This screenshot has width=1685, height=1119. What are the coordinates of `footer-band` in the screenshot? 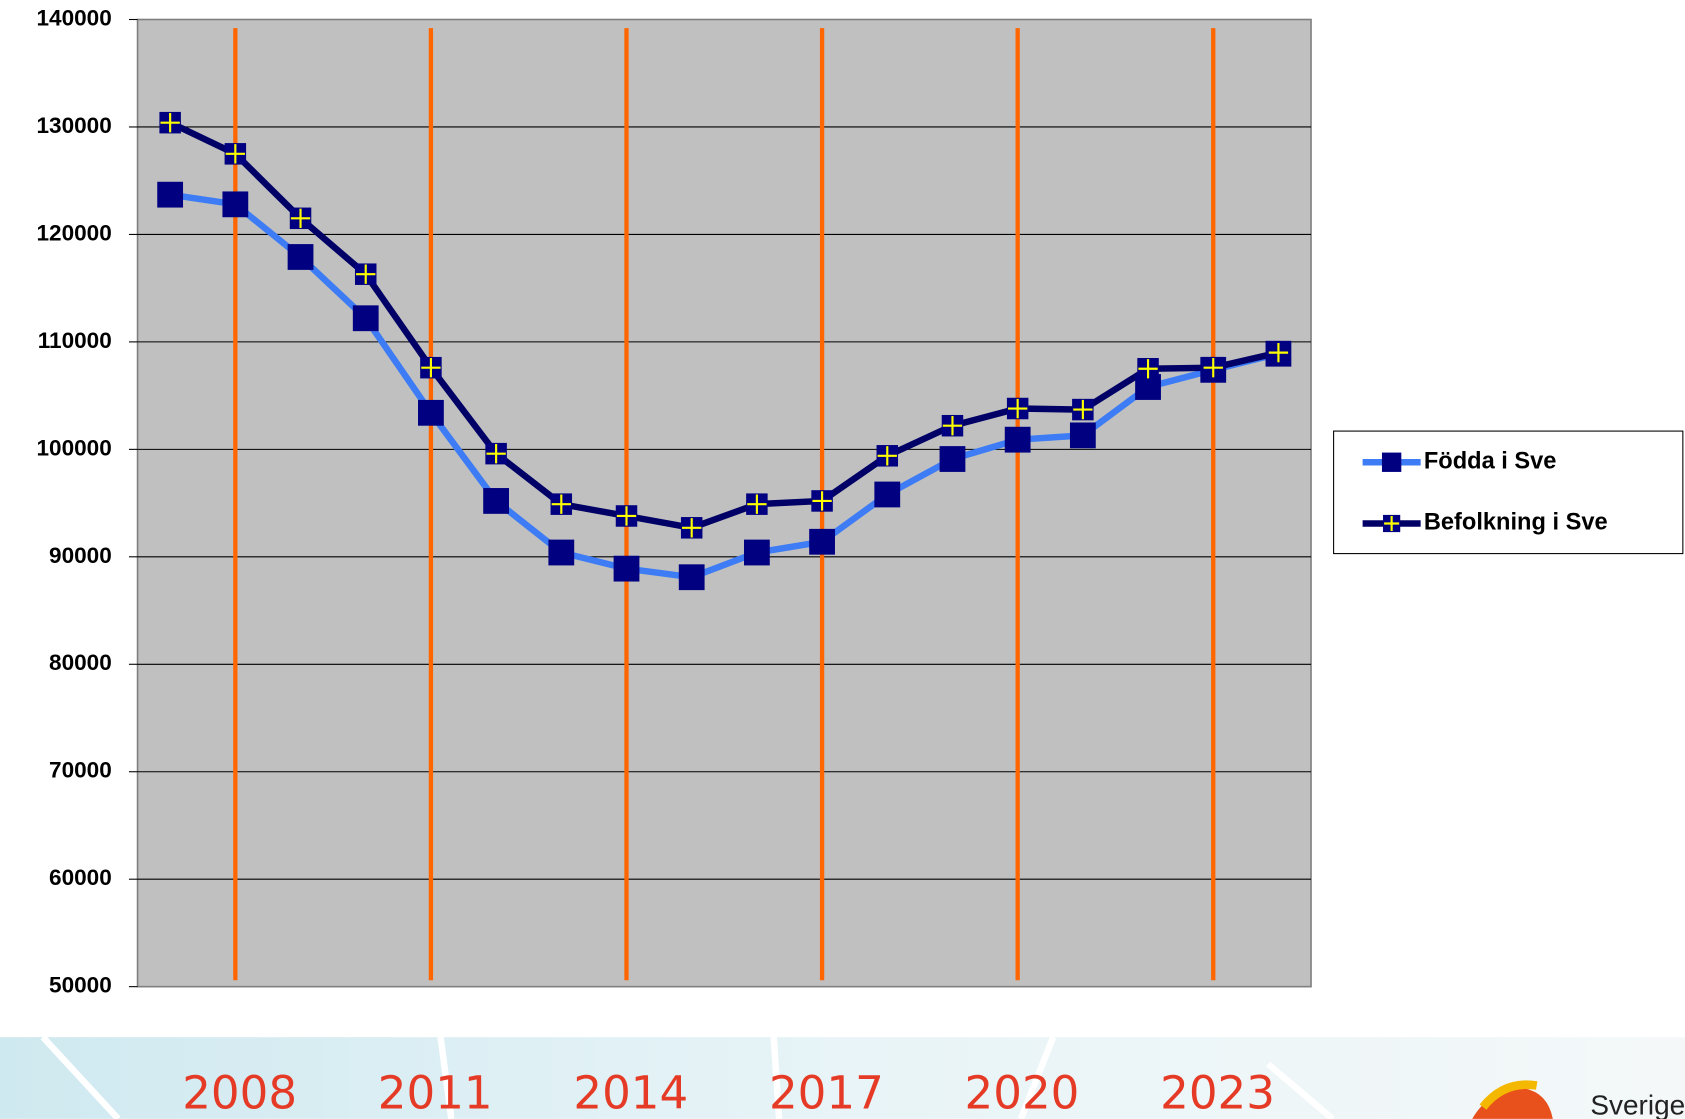 It's located at (842, 1078).